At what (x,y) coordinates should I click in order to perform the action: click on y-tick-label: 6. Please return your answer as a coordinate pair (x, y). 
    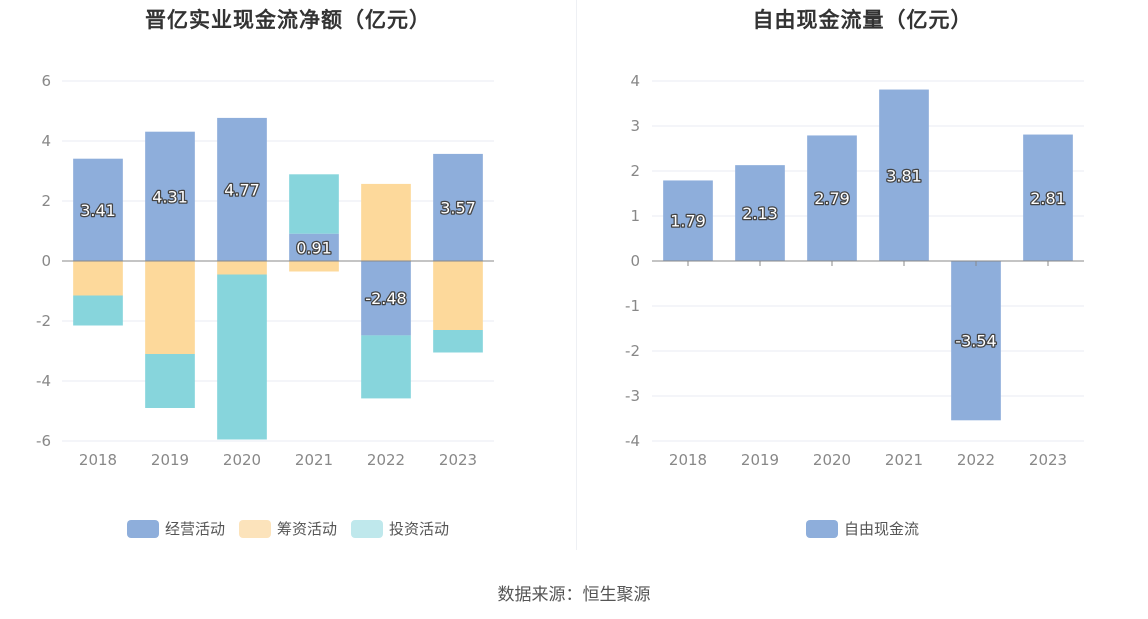
    Looking at the image, I should click on (46, 81).